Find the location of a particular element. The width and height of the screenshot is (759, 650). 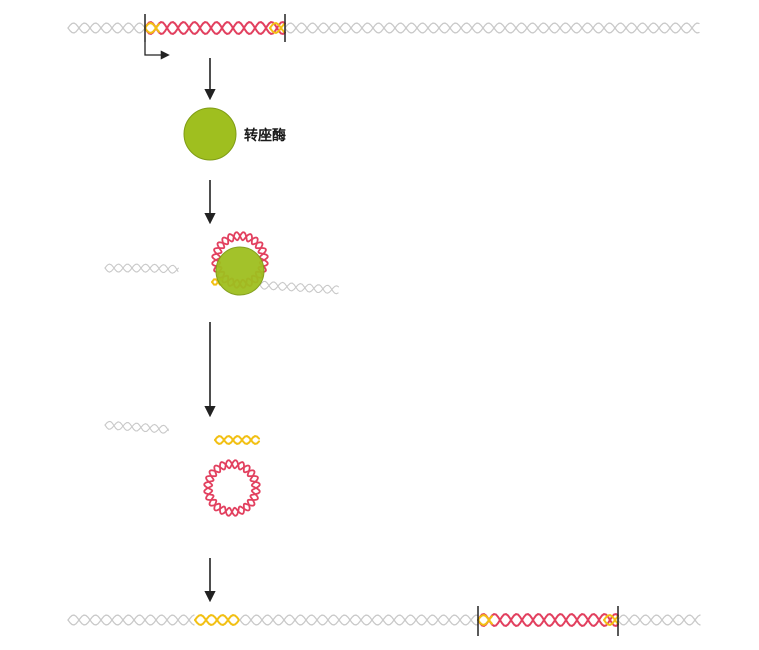

target-site-duplication is located at coordinates (237, 440).